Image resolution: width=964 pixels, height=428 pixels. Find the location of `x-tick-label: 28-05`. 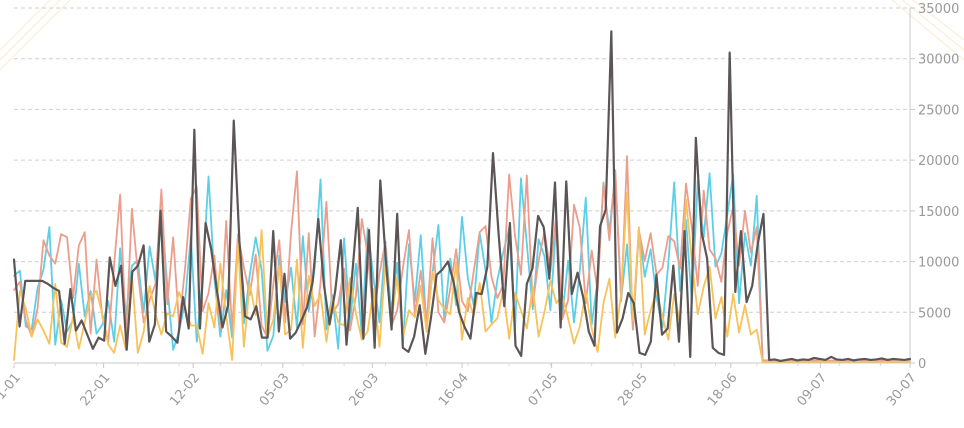

x-tick-label: 28-05 is located at coordinates (633, 390).